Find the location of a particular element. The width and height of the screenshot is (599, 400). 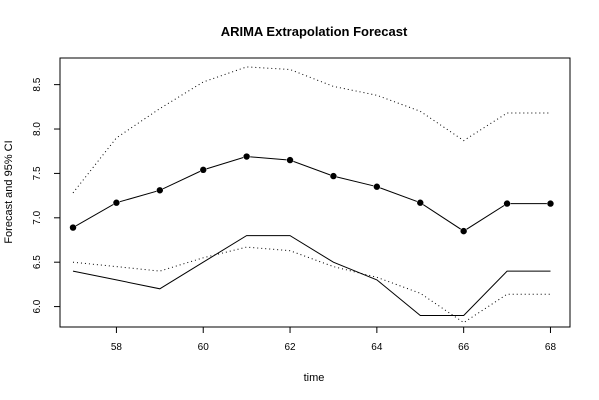

y-tick-label: 6.0 is located at coordinates (37, 306).